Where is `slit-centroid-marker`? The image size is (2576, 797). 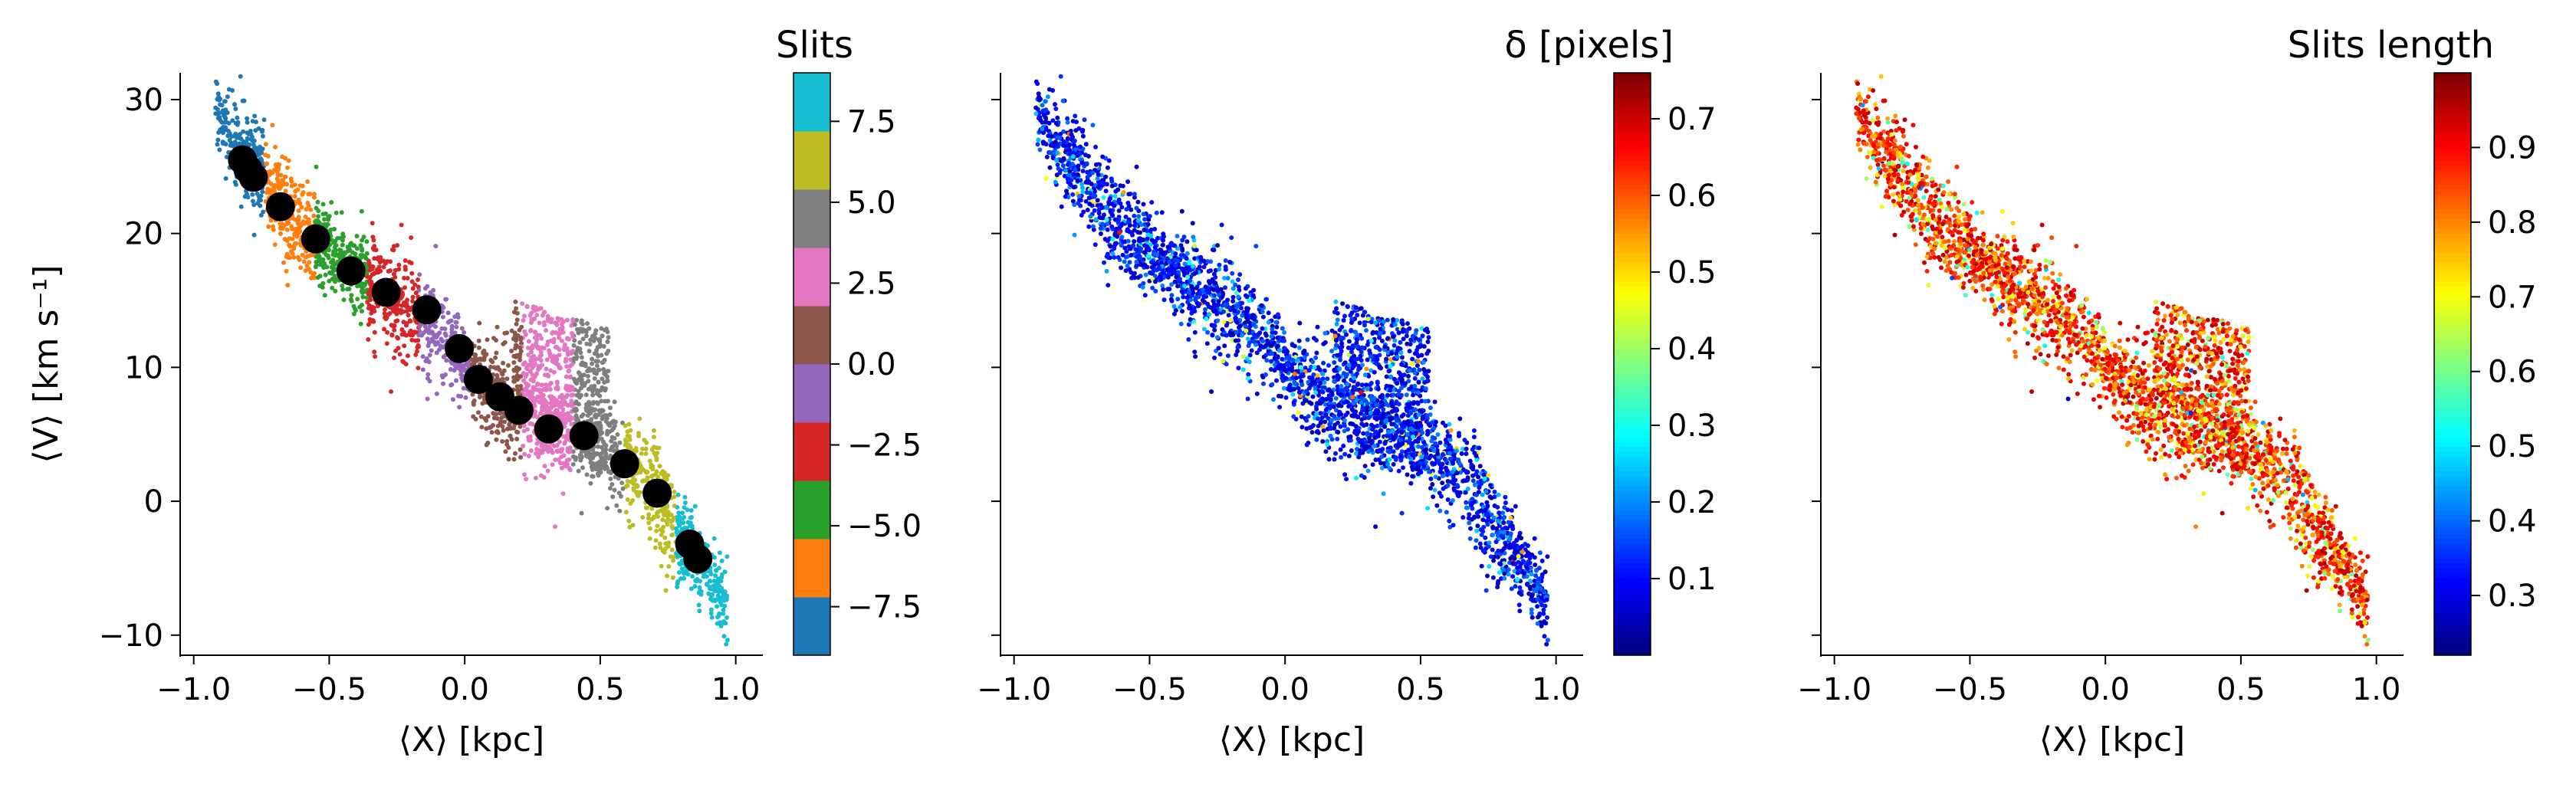
slit-centroid-marker is located at coordinates (657, 493).